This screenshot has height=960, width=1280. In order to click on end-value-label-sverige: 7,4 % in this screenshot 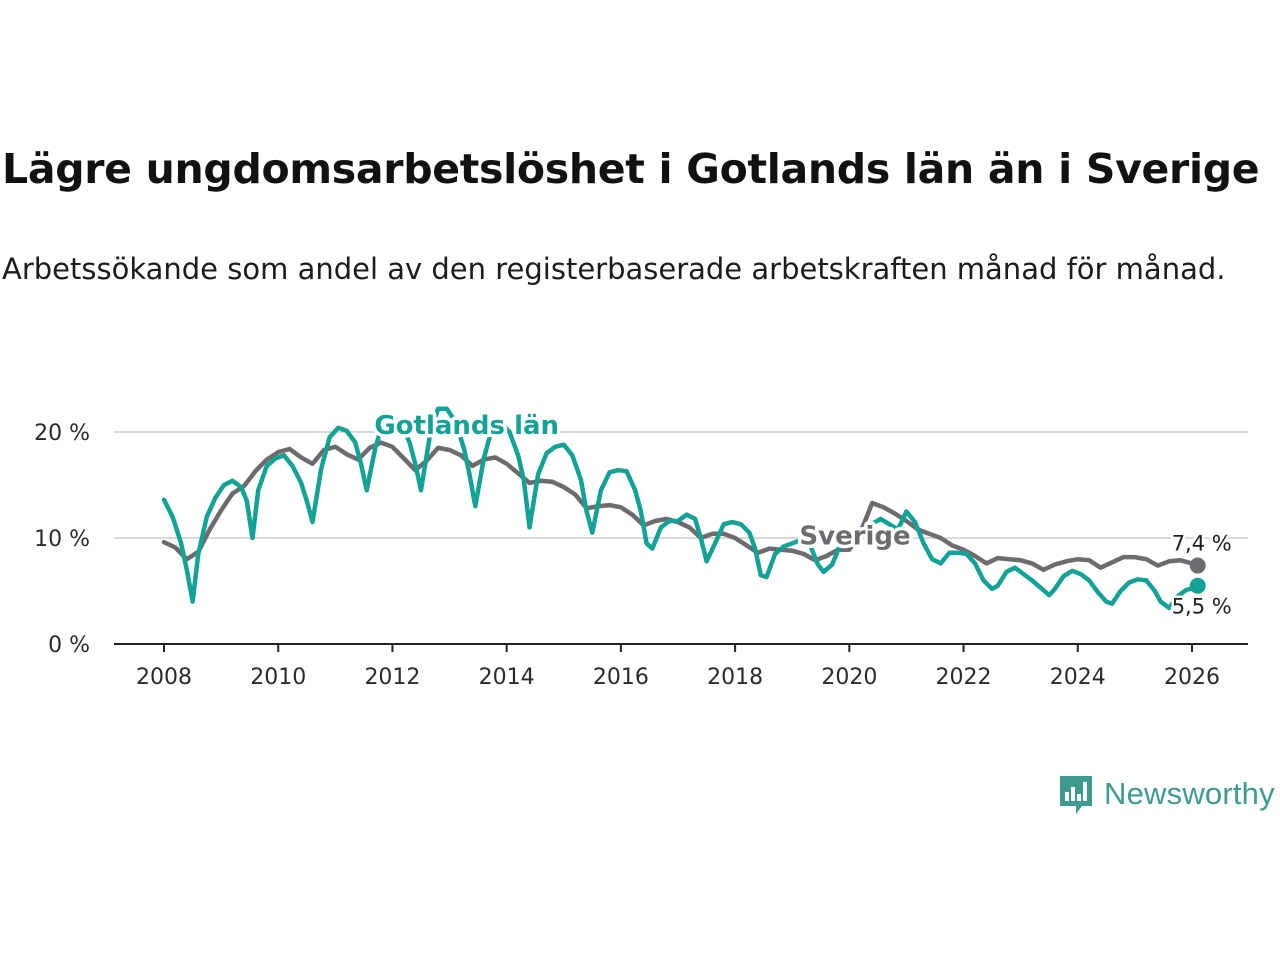, I will do `click(1202, 544)`.